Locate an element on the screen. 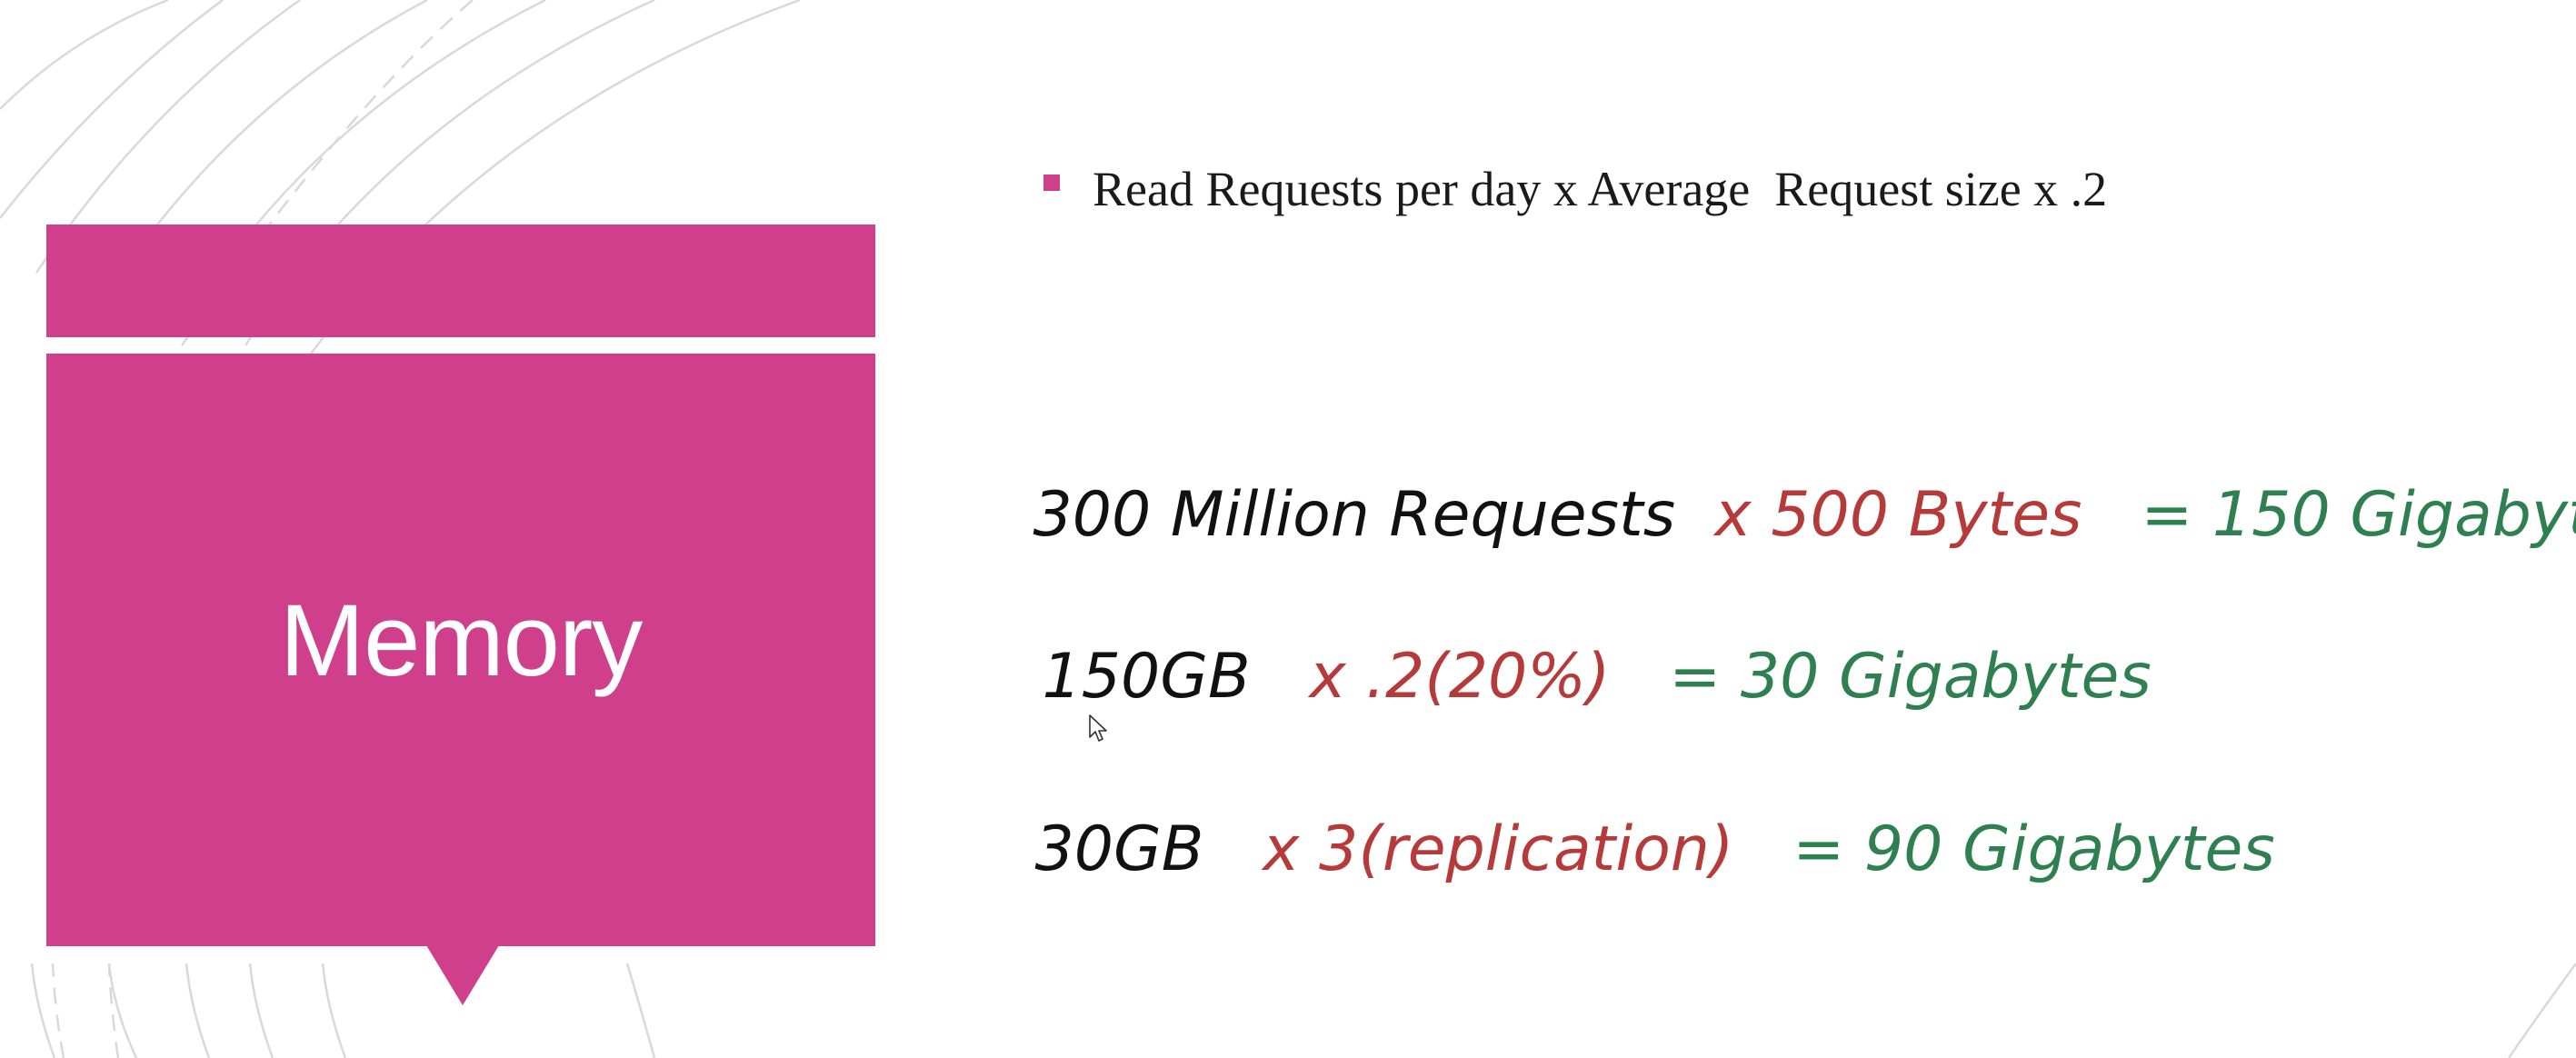  calculation-result: = 90 Gigabytes is located at coordinates (2033, 849).